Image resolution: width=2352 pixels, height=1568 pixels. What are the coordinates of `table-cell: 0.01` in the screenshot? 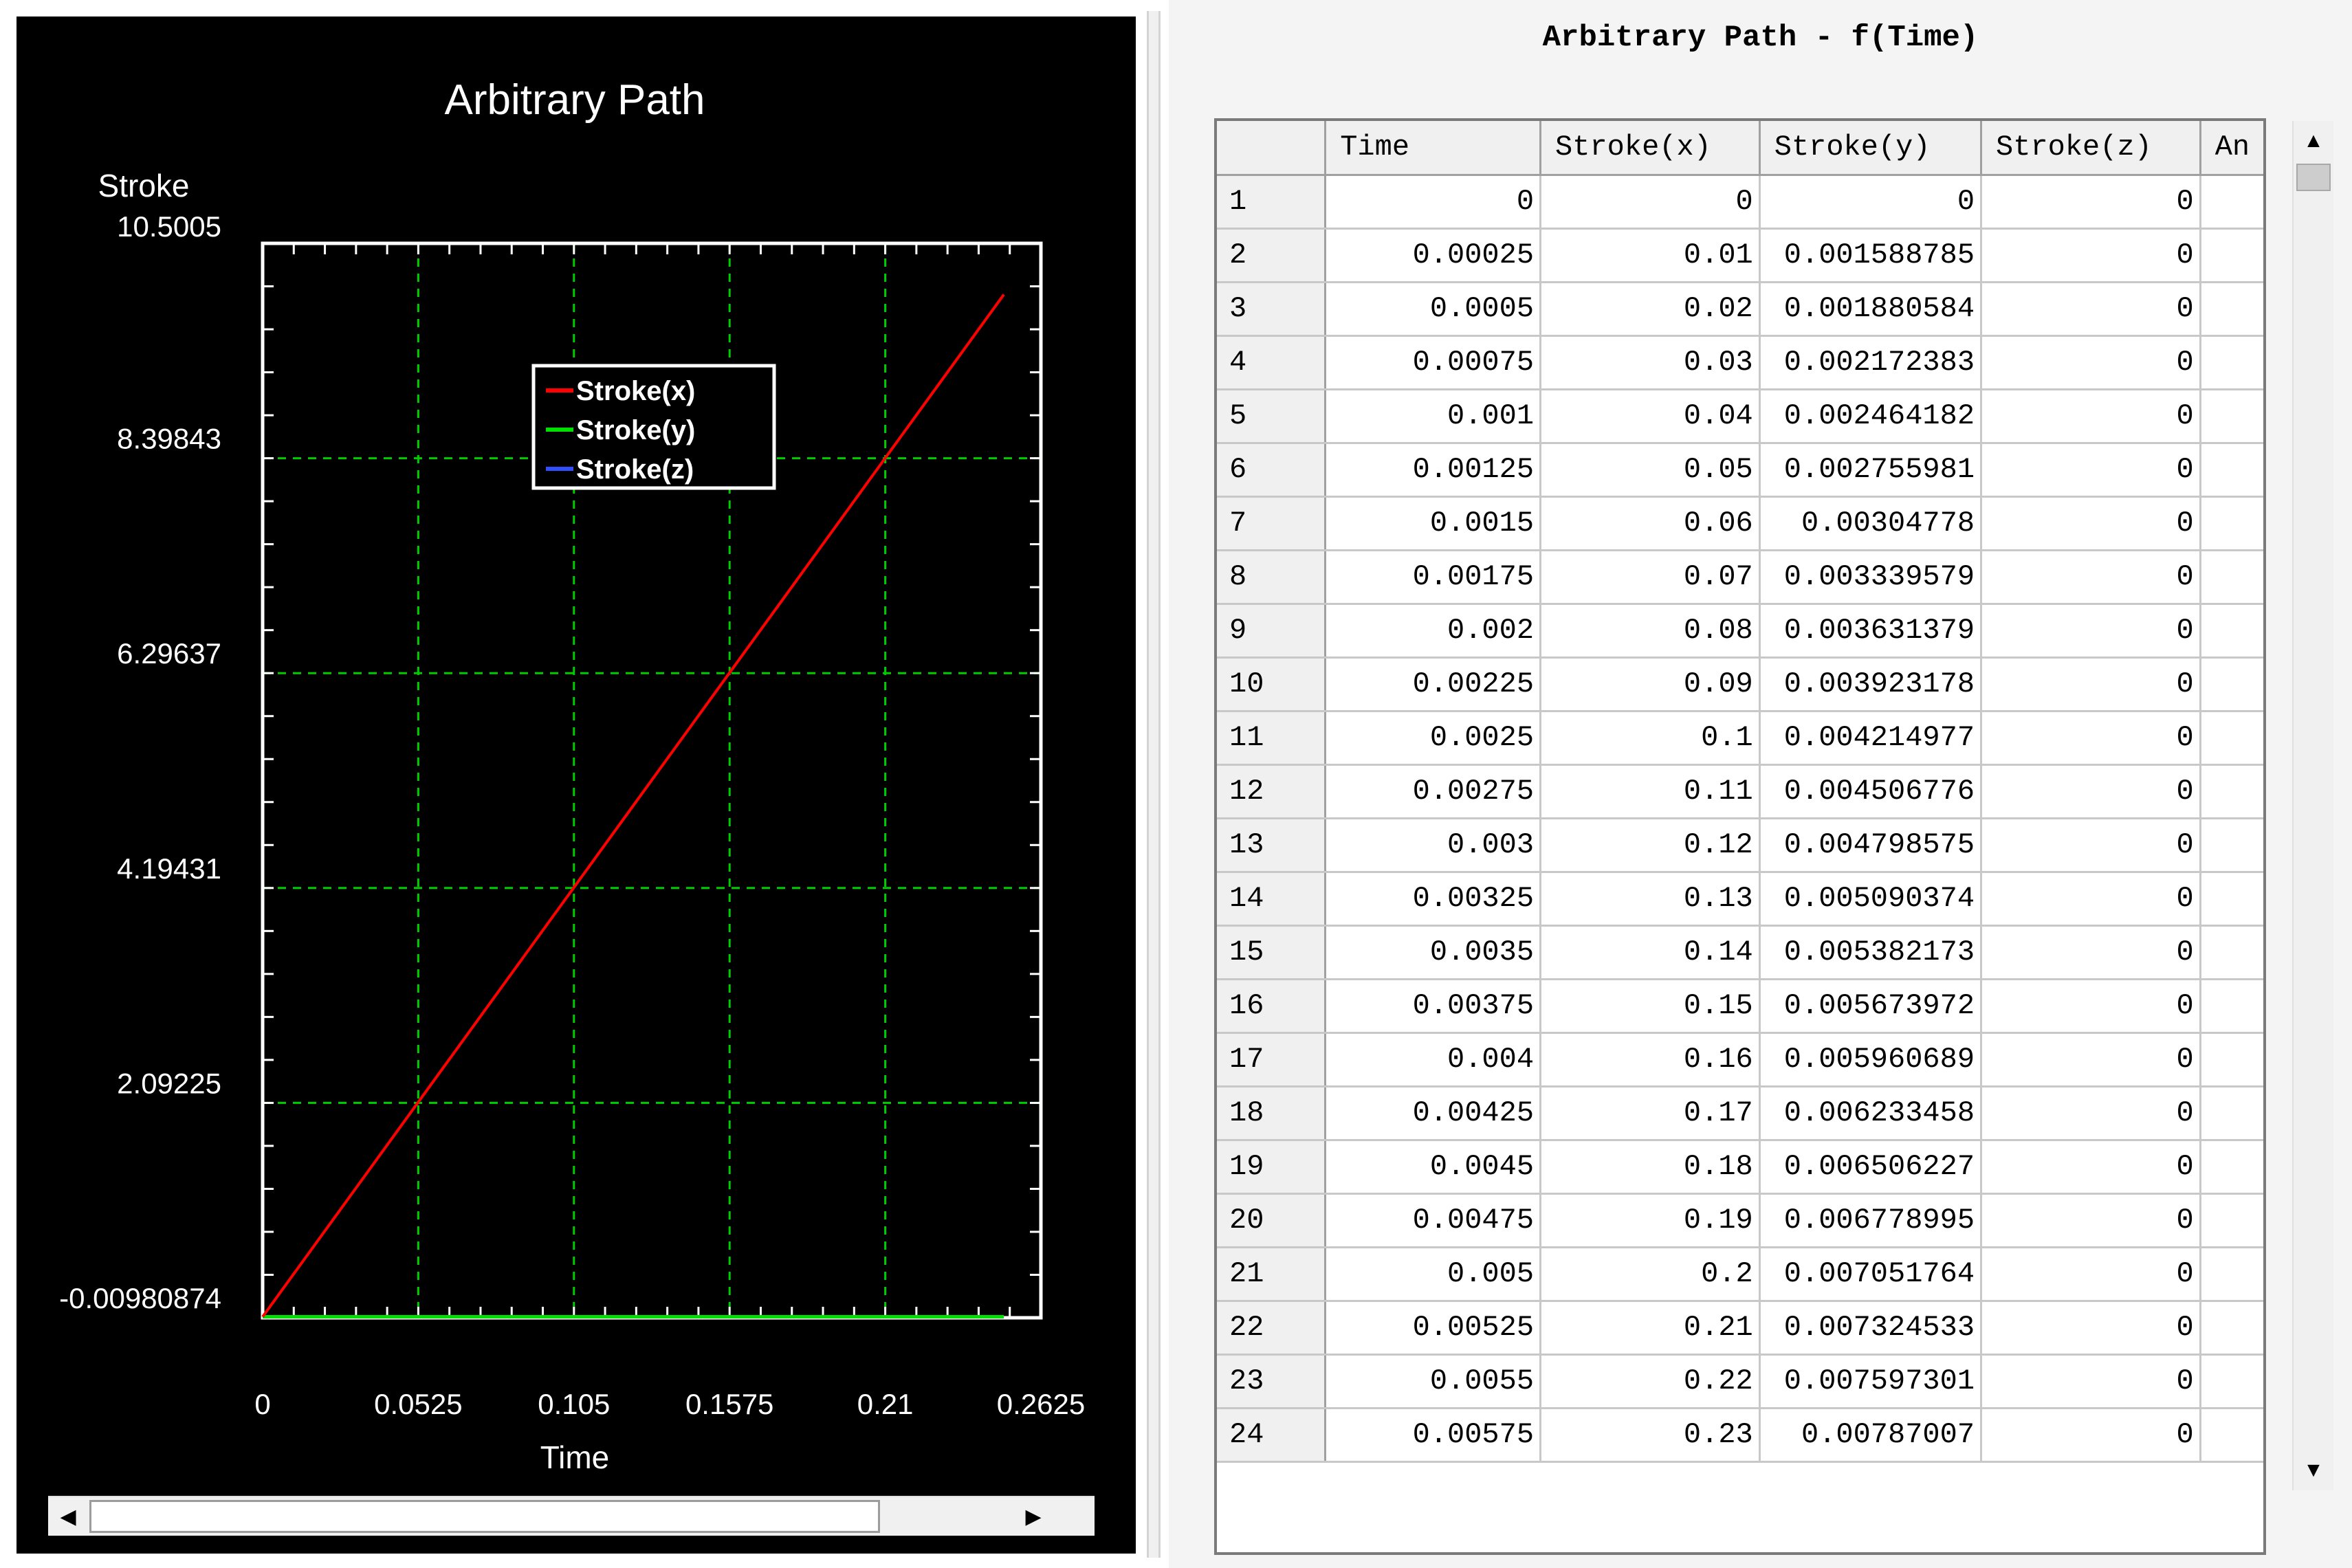 It's located at (1650, 256).